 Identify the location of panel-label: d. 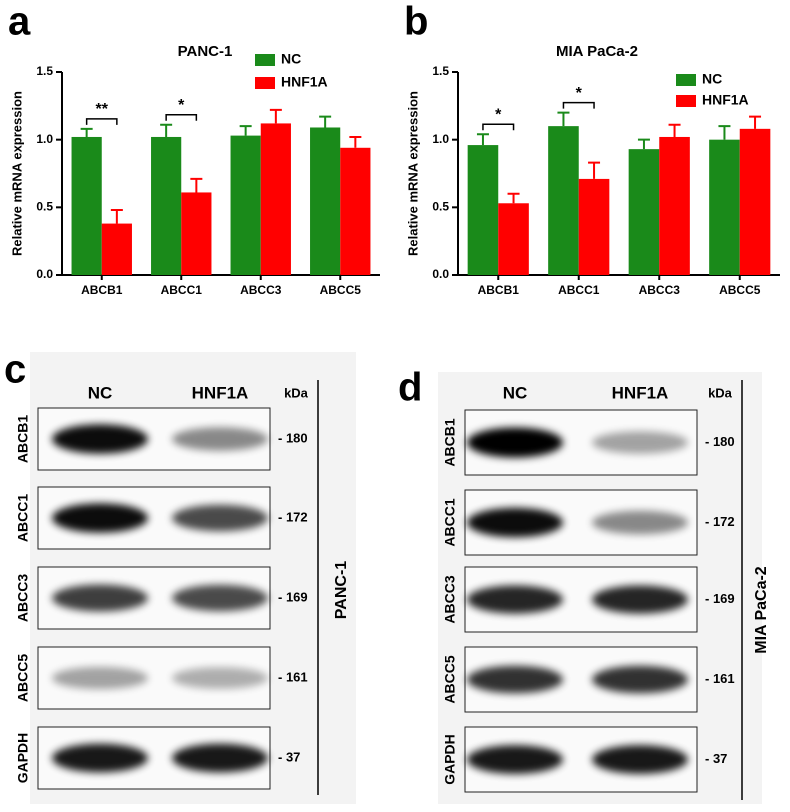
(410, 388).